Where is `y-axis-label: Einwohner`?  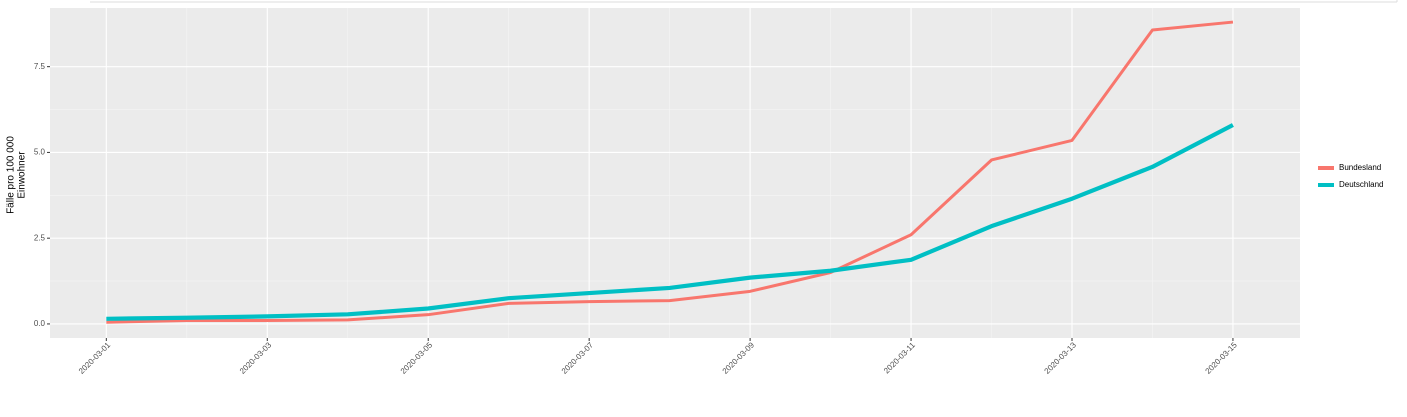
y-axis-label: Einwohner is located at coordinates (22, 175).